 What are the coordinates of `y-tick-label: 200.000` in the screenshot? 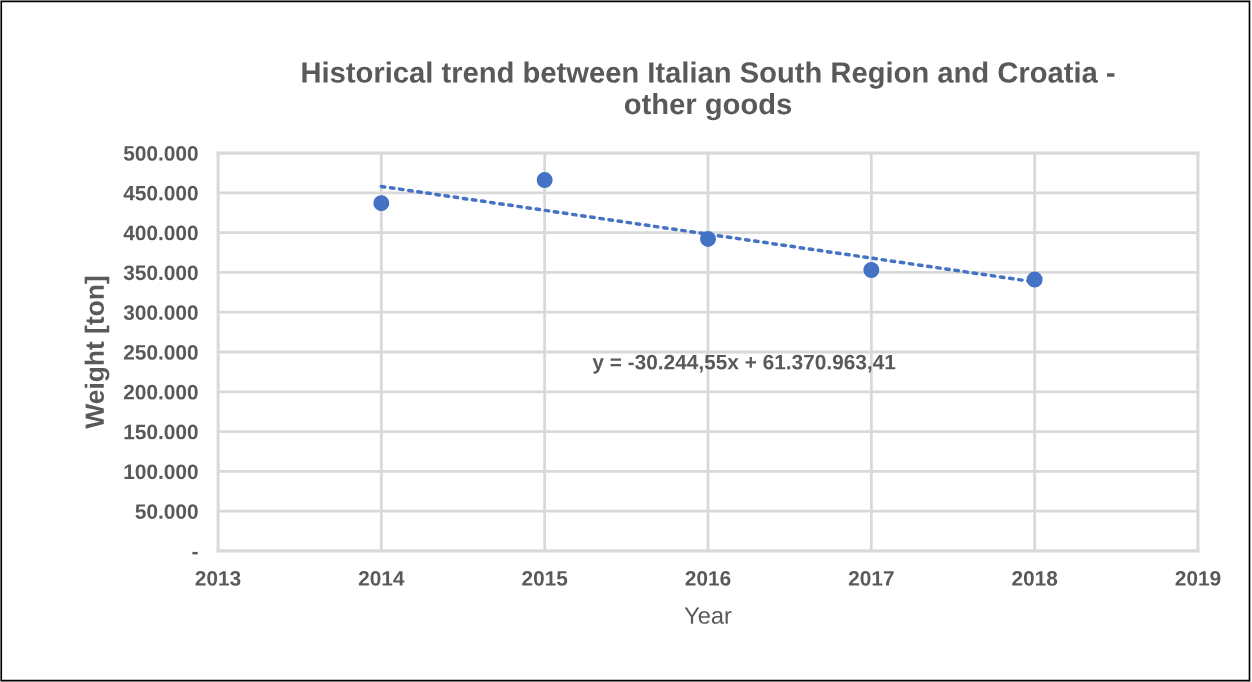 It's located at (160, 392).